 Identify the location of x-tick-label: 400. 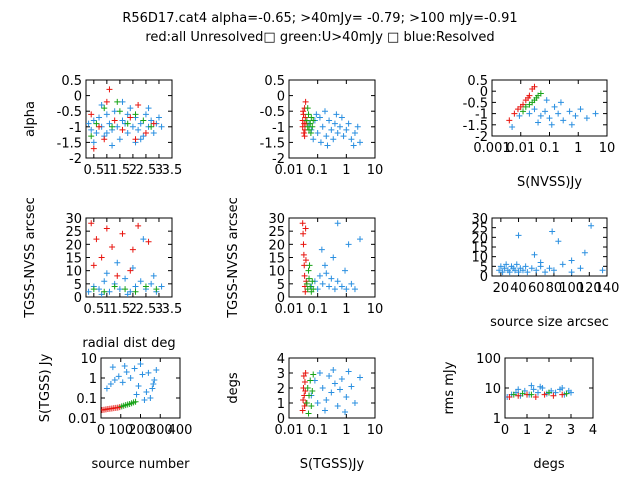
(180, 430).